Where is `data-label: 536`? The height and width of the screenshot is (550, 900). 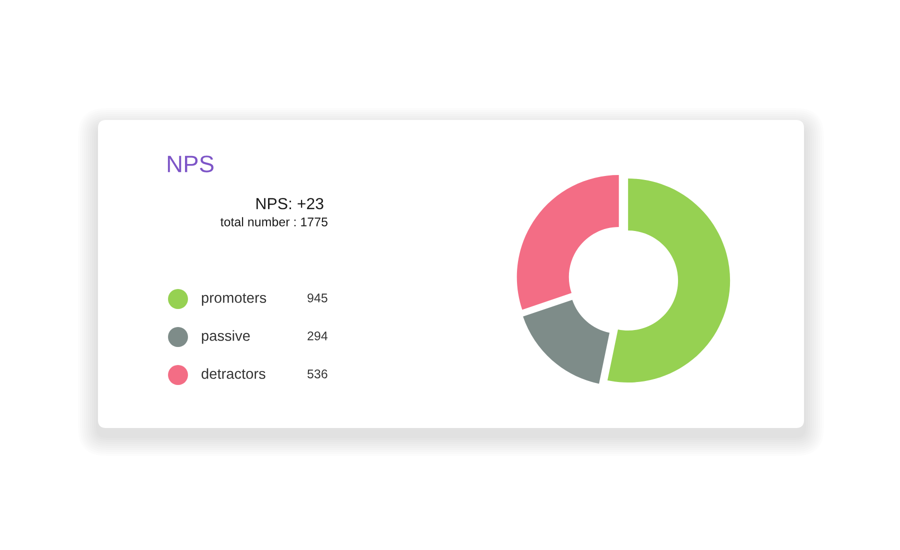
data-label: 536 is located at coordinates (318, 374).